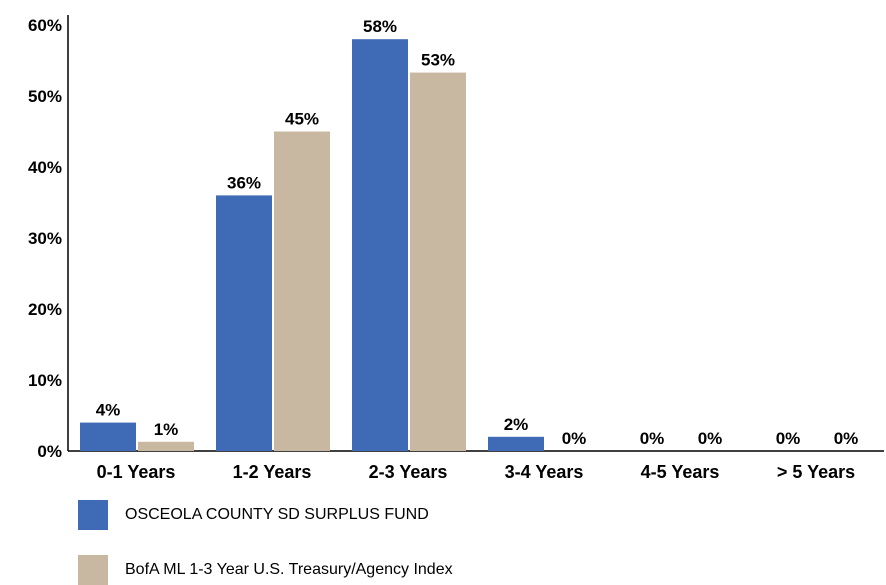 Image resolution: width=886 pixels, height=585 pixels. Describe the element at coordinates (302, 119) in the screenshot. I see `data-label: 45%` at that location.